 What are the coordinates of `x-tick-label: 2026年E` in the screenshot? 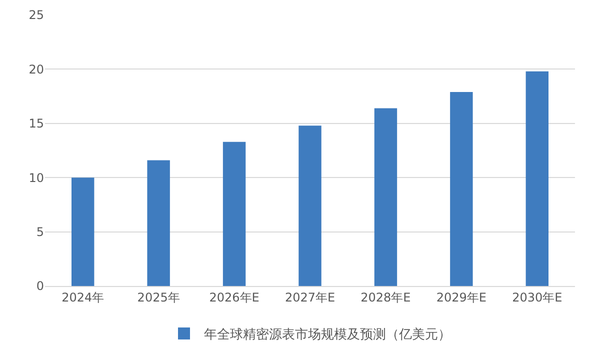 It's located at (234, 297).